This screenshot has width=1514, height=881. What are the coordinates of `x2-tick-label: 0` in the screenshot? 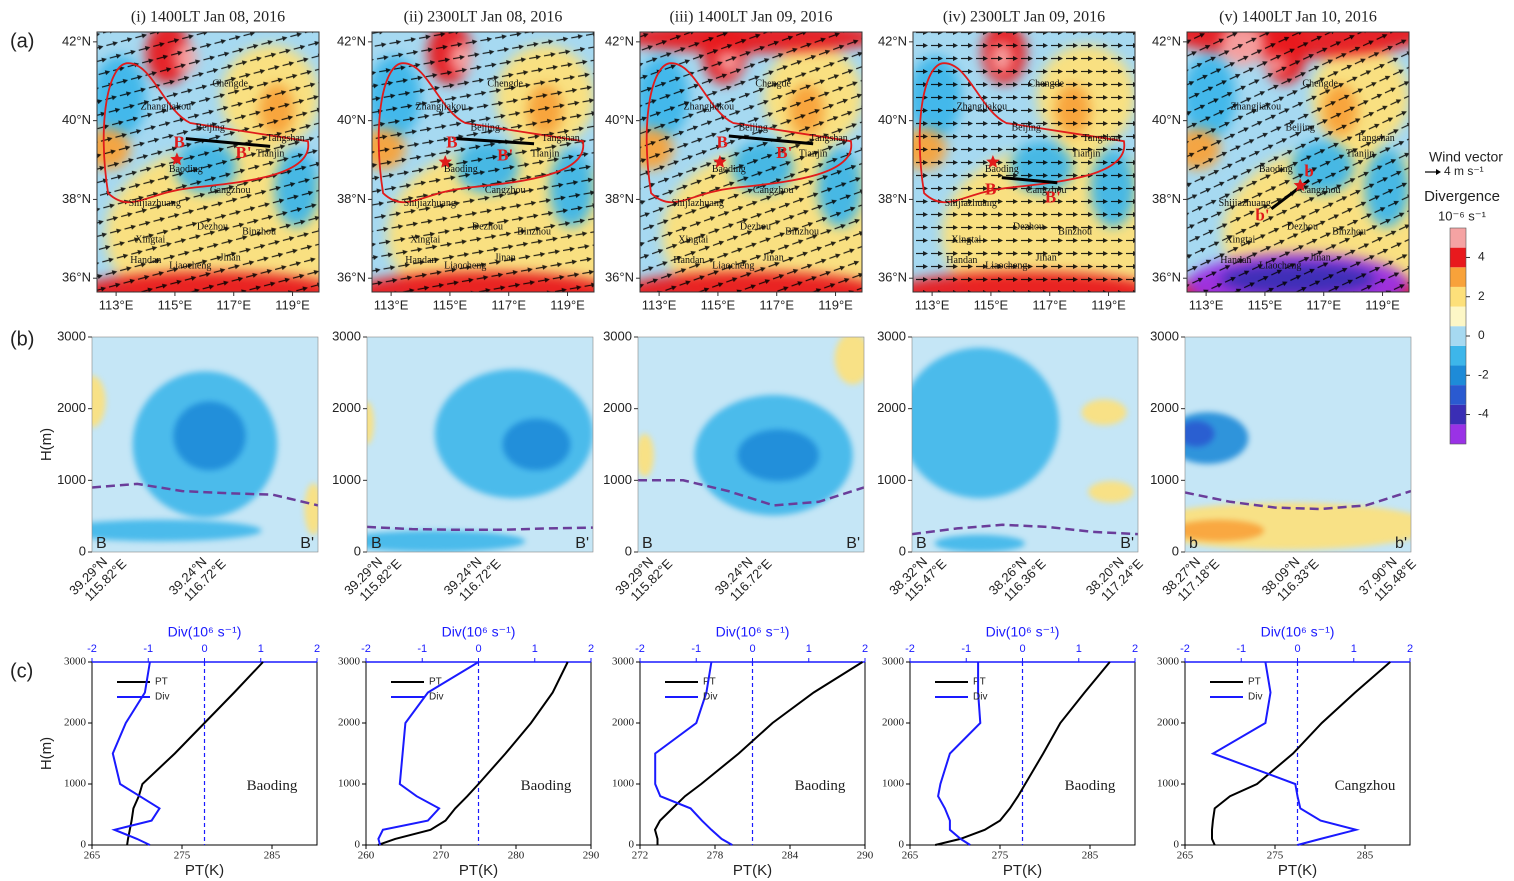 It's located at (204, 649).